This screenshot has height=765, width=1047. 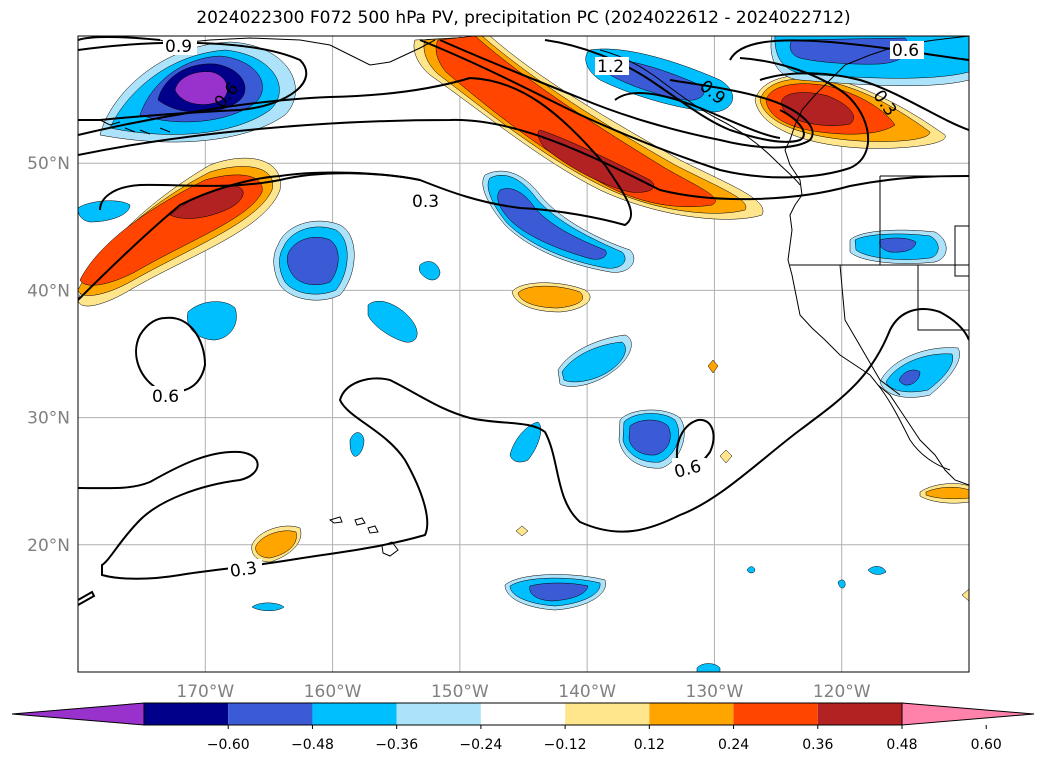 What do you see at coordinates (914, 427) in the screenshot?
I see `baja-coastline` at bounding box center [914, 427].